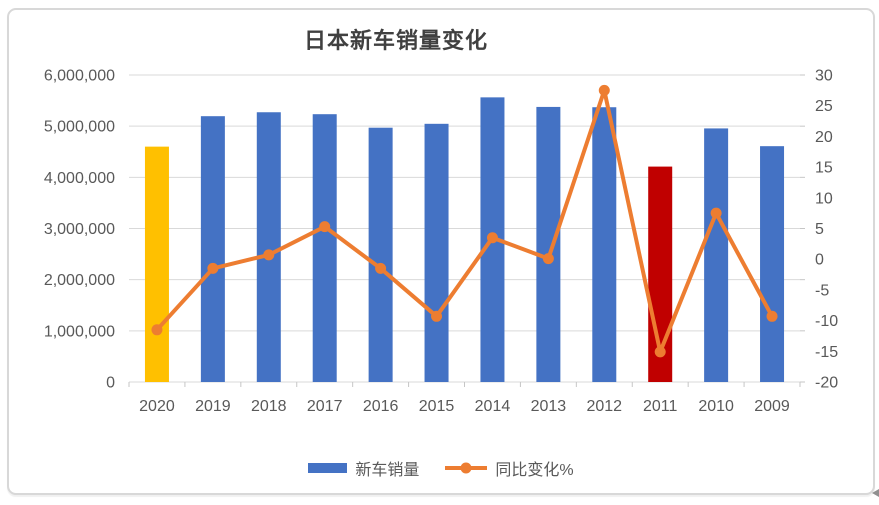 The width and height of the screenshot is (879, 505). Describe the element at coordinates (269, 406) in the screenshot. I see `x-axis-label-2018: 2018` at that location.